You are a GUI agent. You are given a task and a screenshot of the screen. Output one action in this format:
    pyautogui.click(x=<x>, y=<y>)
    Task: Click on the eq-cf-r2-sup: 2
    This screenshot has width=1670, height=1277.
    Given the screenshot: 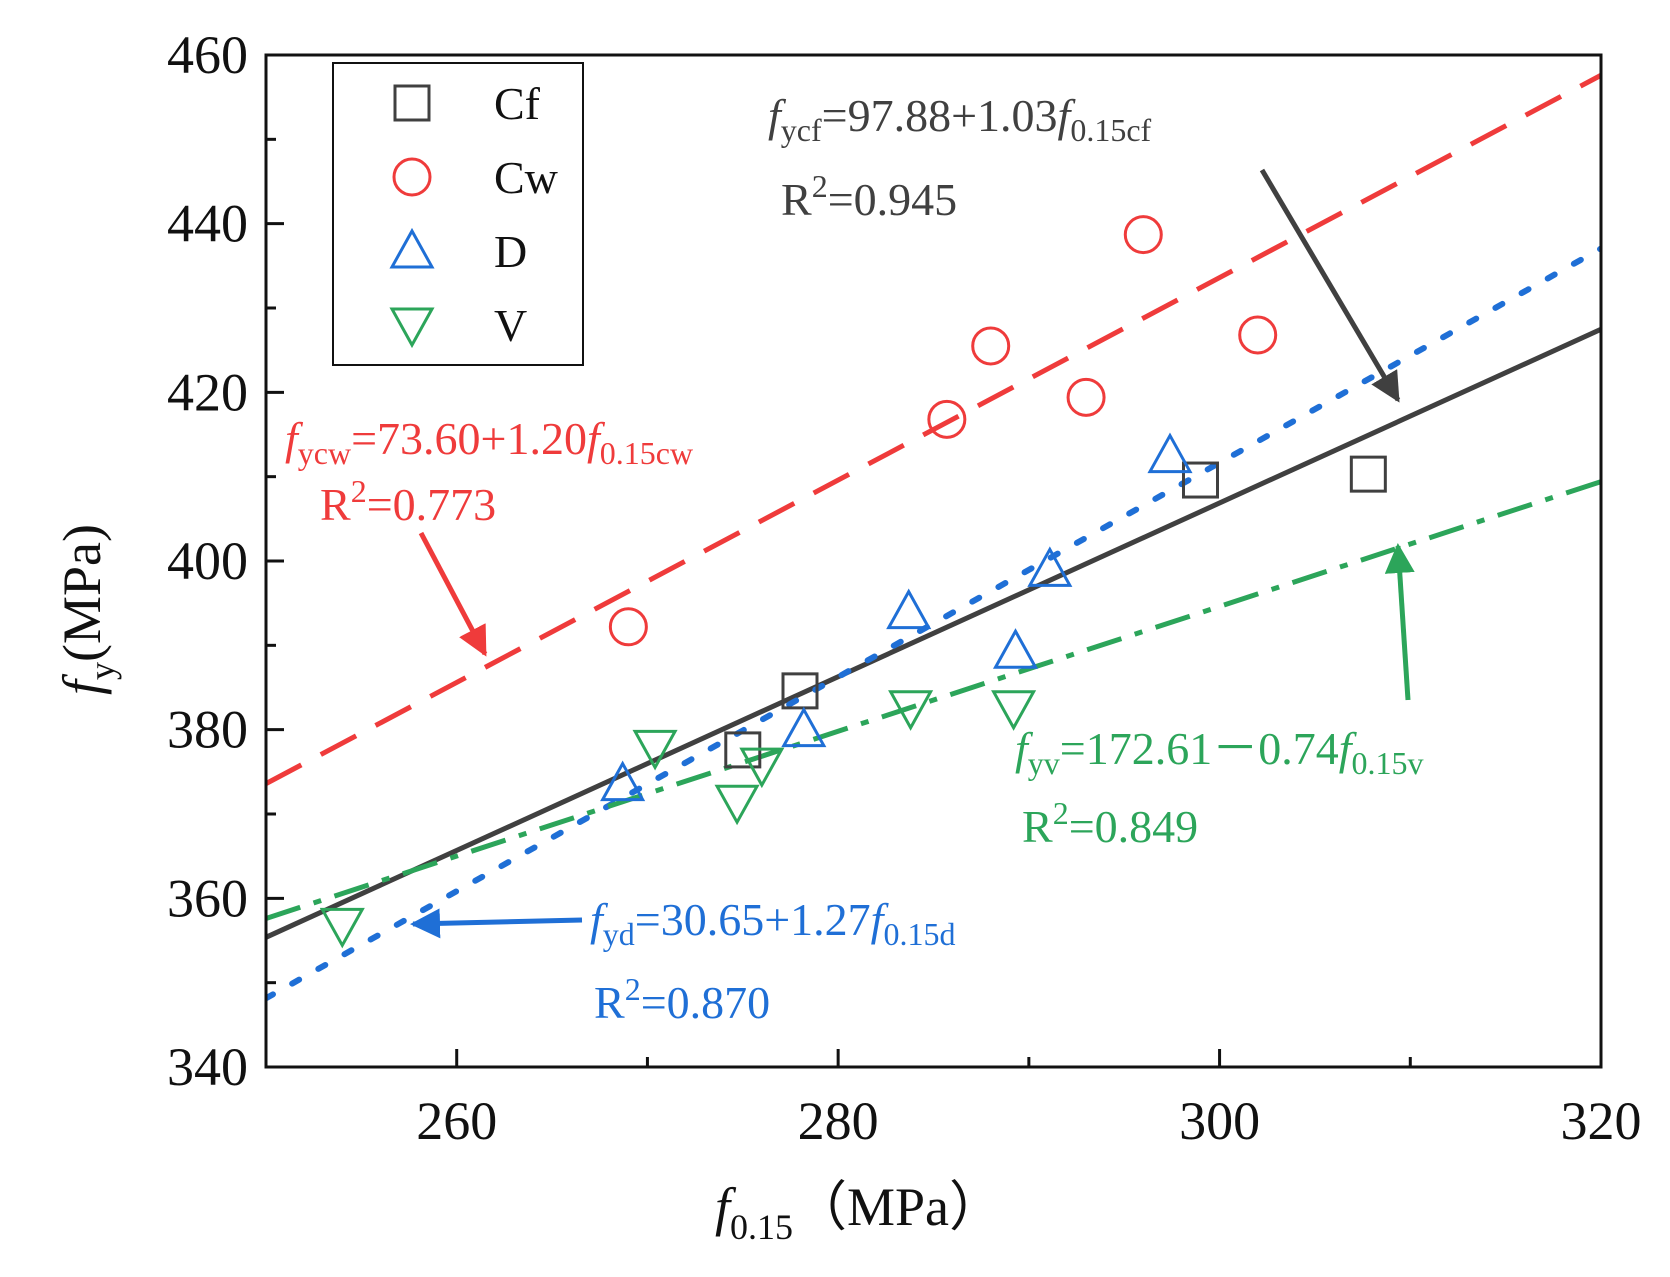 What is the action you would take?
    pyautogui.click(x=820, y=186)
    